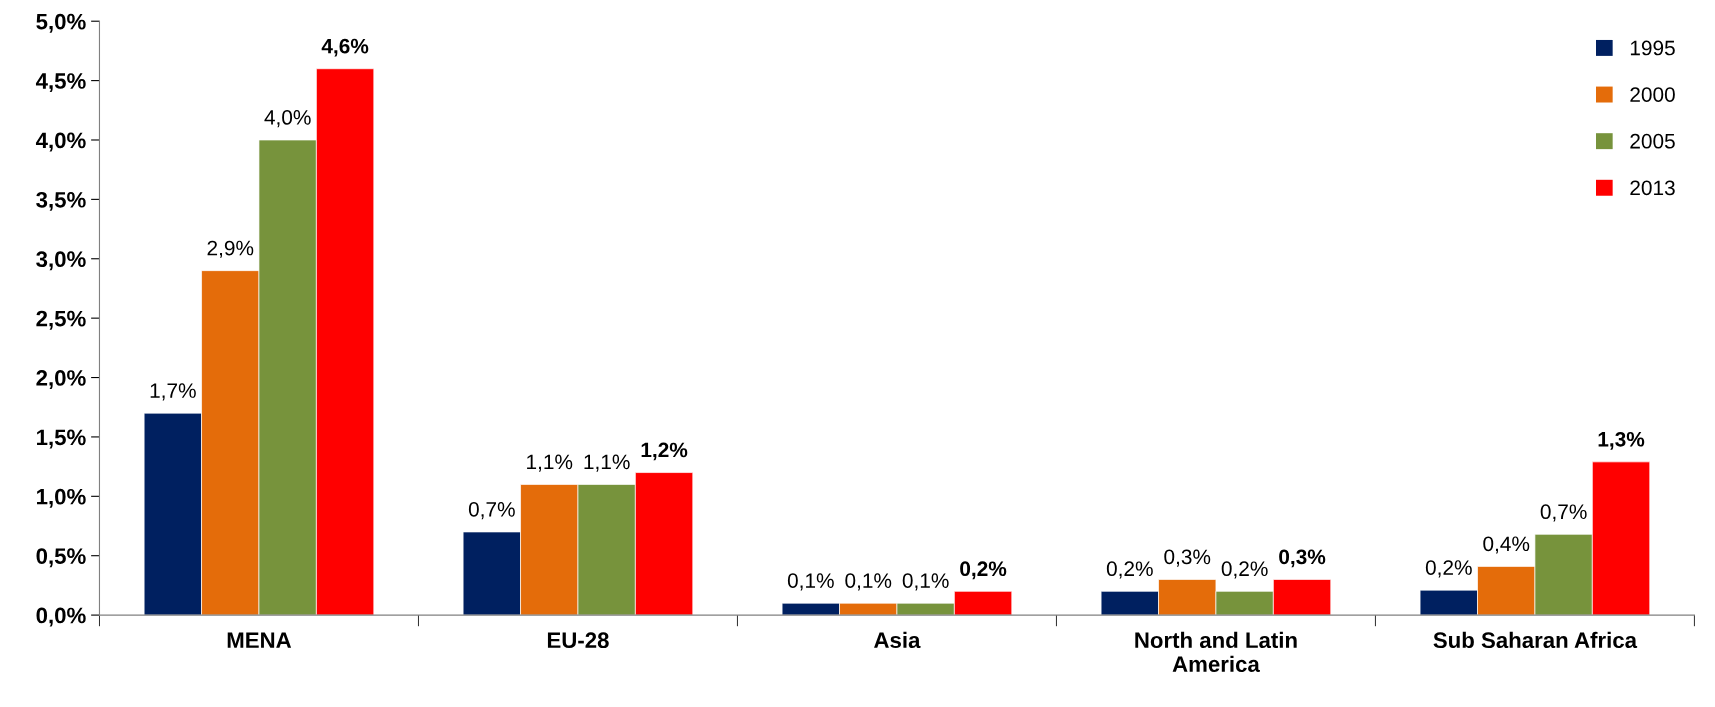  Describe the element at coordinates (1652, 48) in the screenshot. I see `legend-label: 1995` at that location.